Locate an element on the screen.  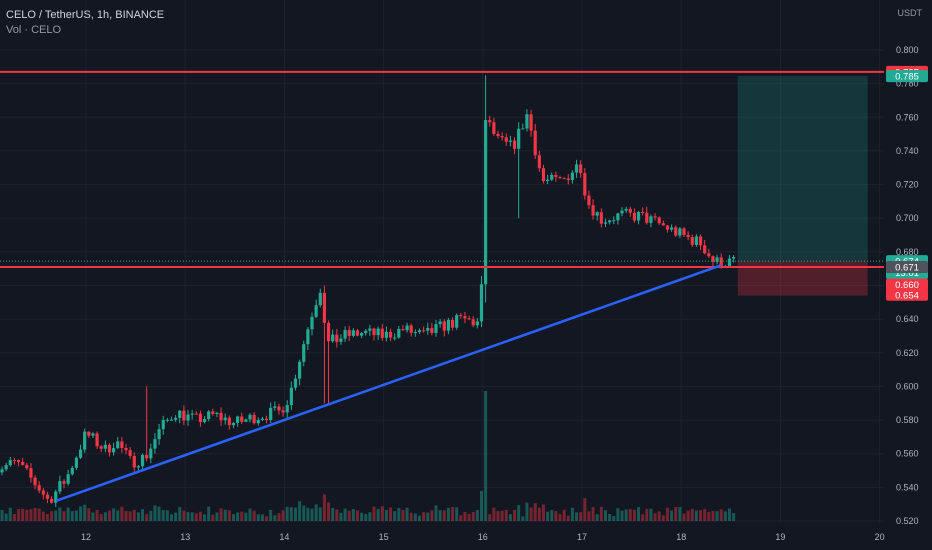
time-tick-label: 13 is located at coordinates (185, 537).